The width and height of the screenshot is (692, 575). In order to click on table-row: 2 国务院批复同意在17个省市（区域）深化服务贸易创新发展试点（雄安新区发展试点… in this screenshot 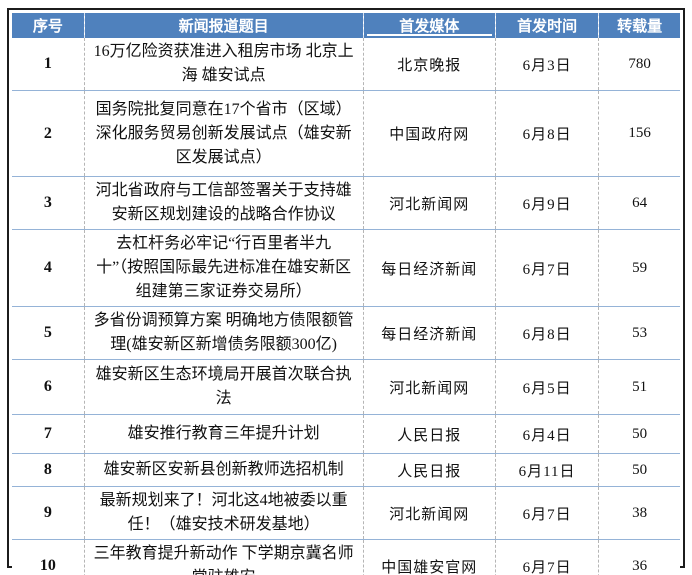, I will do `click(346, 133)`.